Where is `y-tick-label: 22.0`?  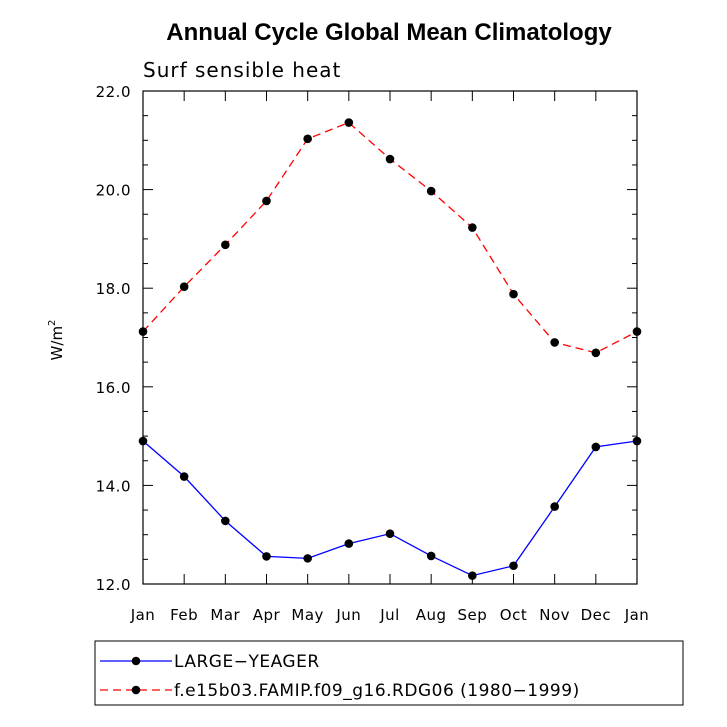
y-tick-label: 22.0 is located at coordinates (113, 92).